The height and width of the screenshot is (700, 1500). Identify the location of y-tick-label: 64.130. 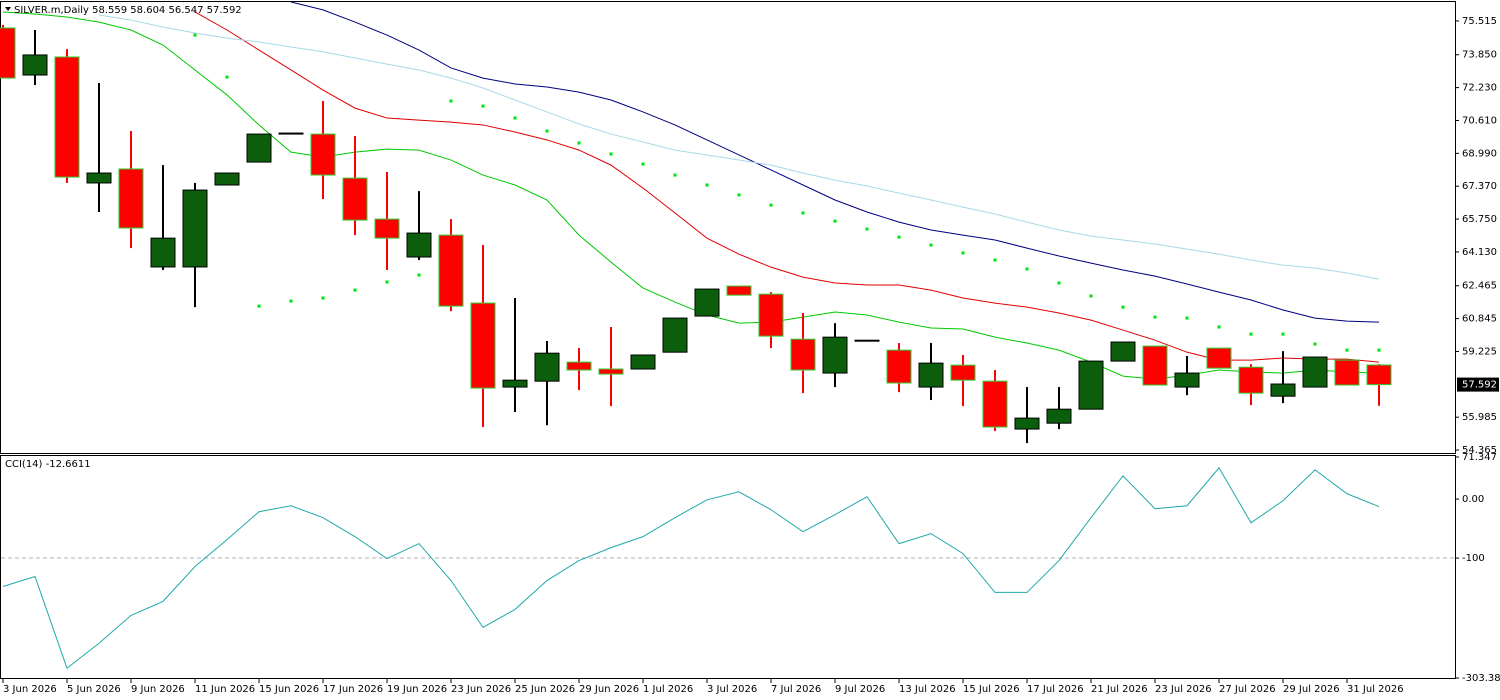
(1479, 252).